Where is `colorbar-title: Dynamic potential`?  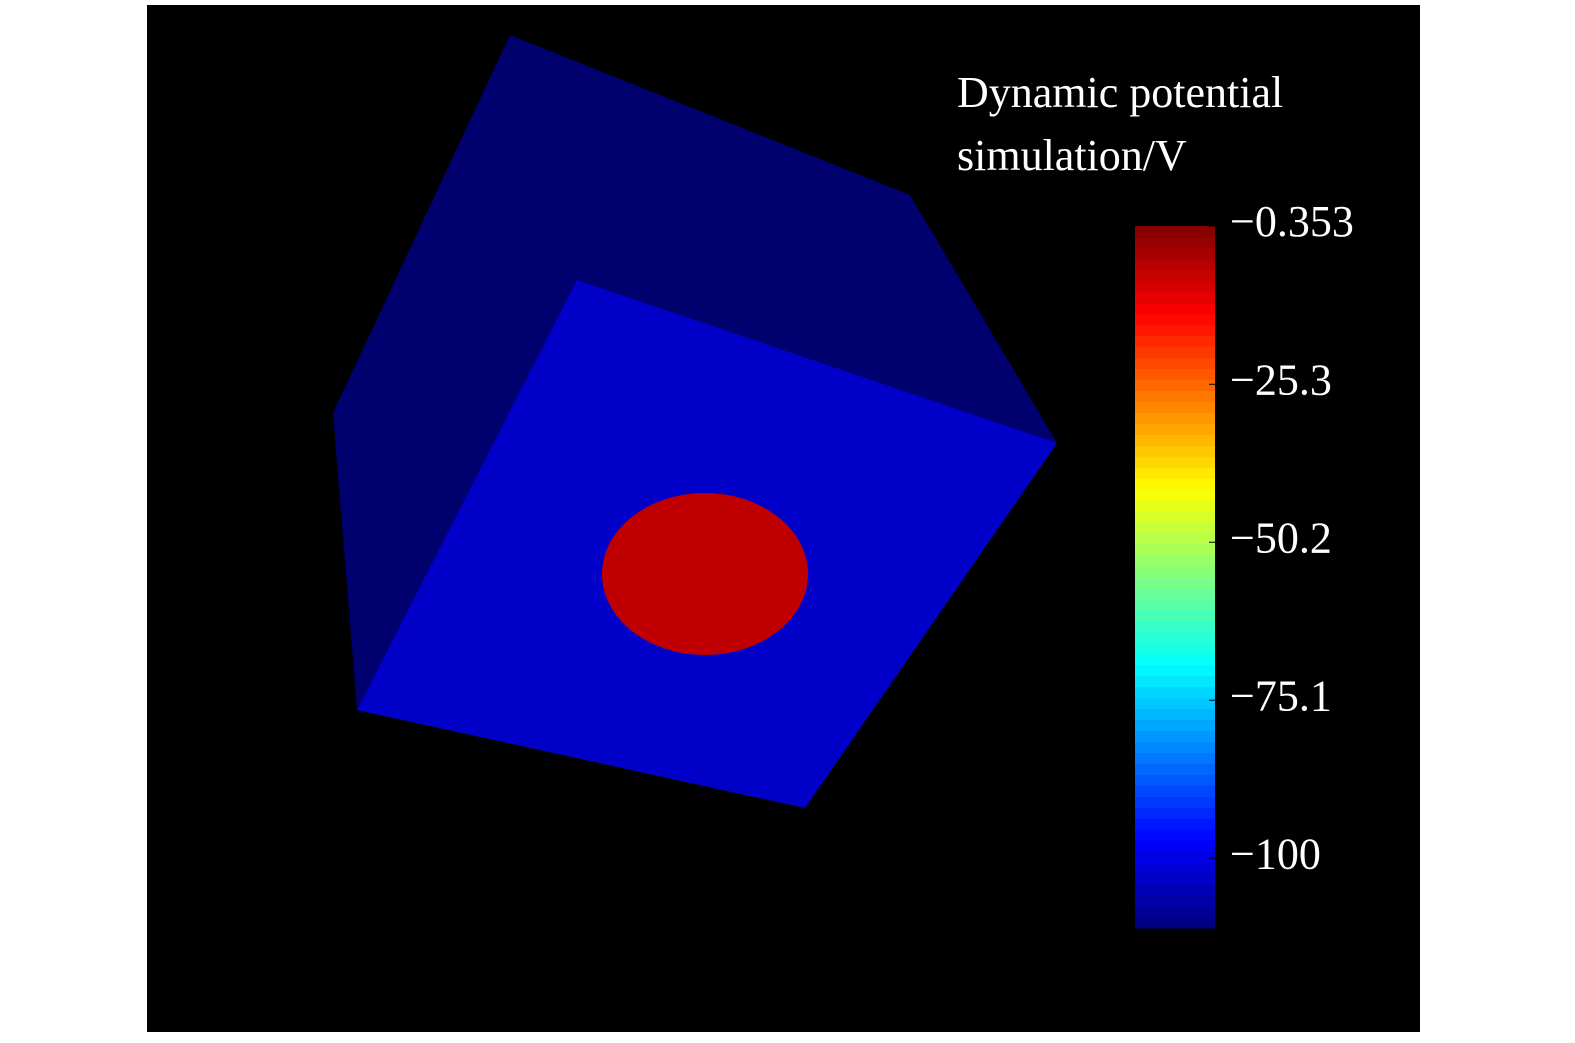
colorbar-title: Dynamic potential is located at coordinates (1120, 92).